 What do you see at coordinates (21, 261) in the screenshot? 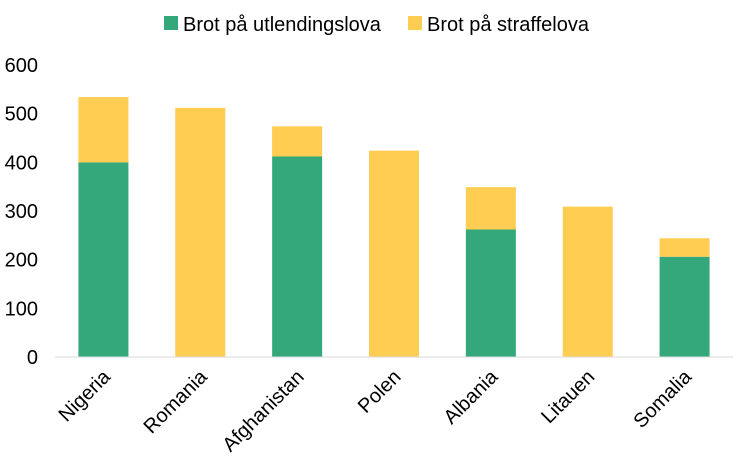
I see `y-tick-label: 200` at bounding box center [21, 261].